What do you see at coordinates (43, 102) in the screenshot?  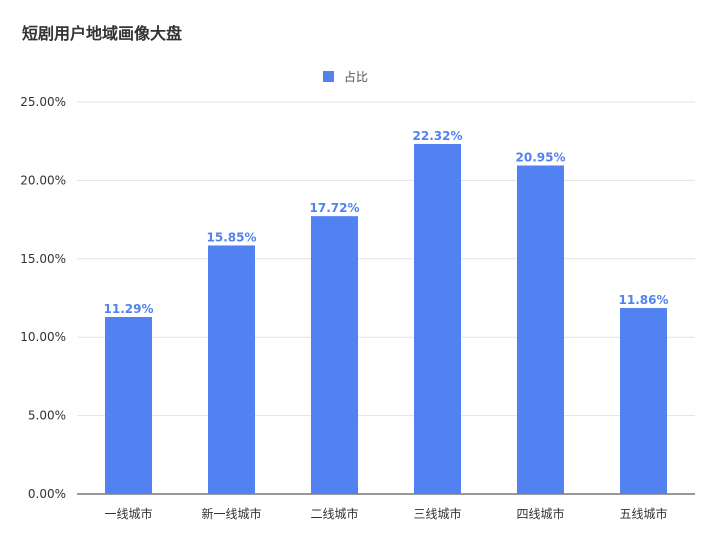 I see `y-tick-label: 25.00%` at bounding box center [43, 102].